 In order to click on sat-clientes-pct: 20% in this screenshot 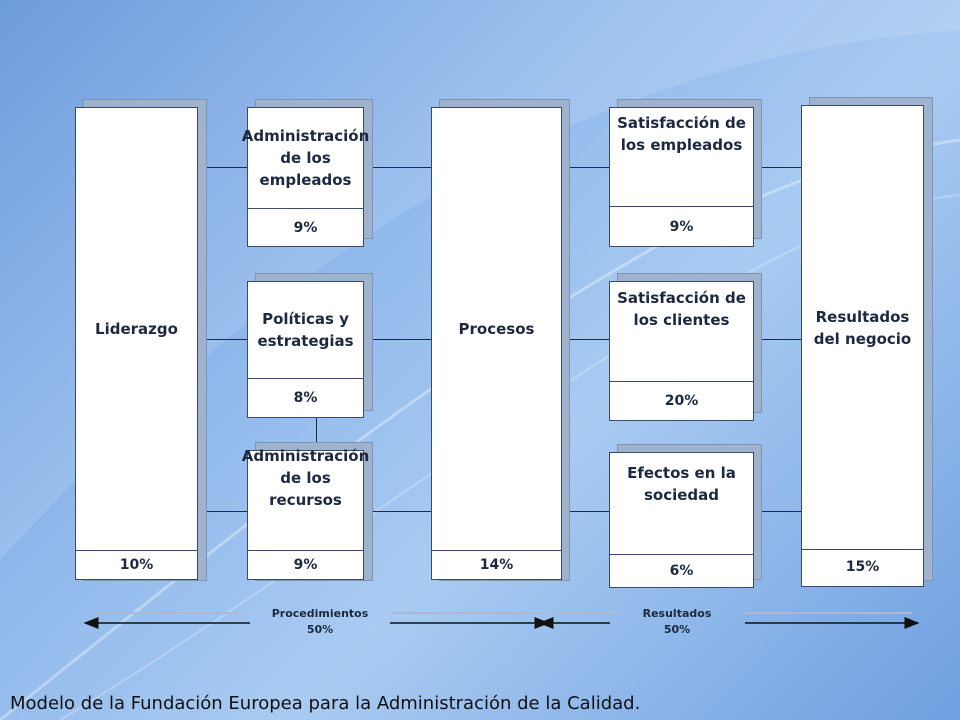, I will do `click(681, 401)`.